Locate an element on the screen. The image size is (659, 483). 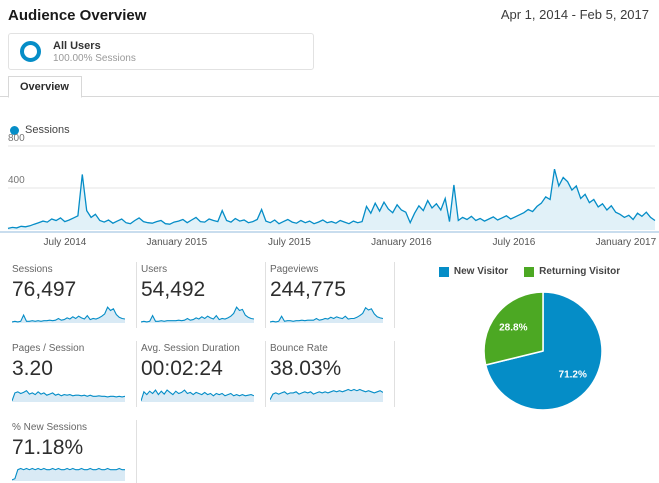
metric-card: % New Sessions 71.18% is located at coordinates (72, 451).